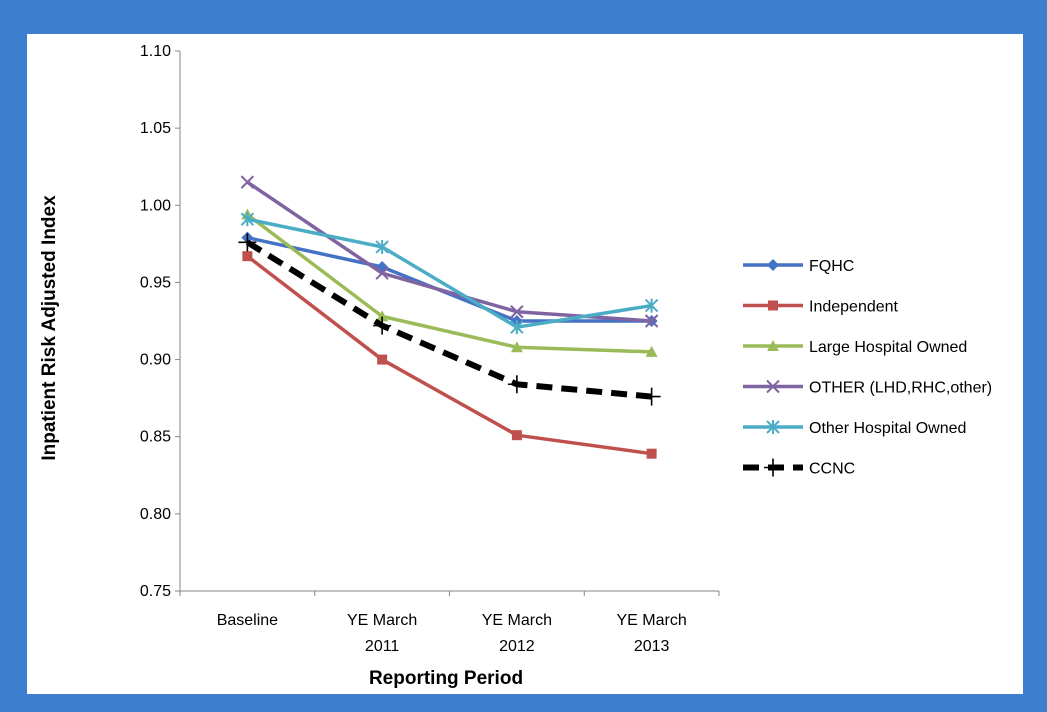 The image size is (1047, 712). What do you see at coordinates (854, 307) in the screenshot?
I see `legend-label: Independent` at bounding box center [854, 307].